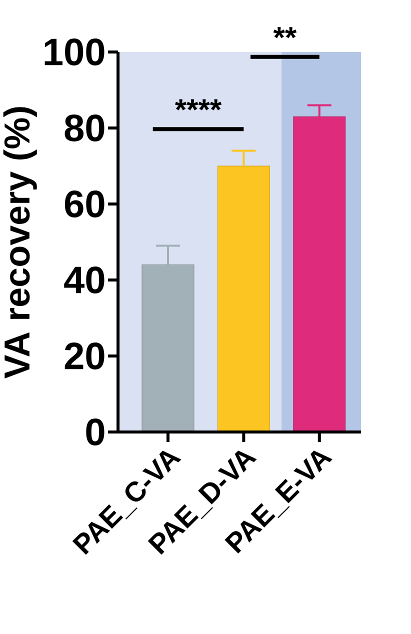  What do you see at coordinates (84, 280) in the screenshot?
I see `y-tick-label: 40` at bounding box center [84, 280].